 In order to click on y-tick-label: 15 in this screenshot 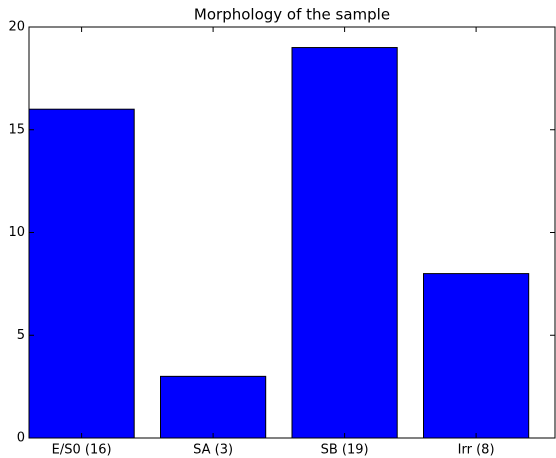, I will do `click(16, 129)`.